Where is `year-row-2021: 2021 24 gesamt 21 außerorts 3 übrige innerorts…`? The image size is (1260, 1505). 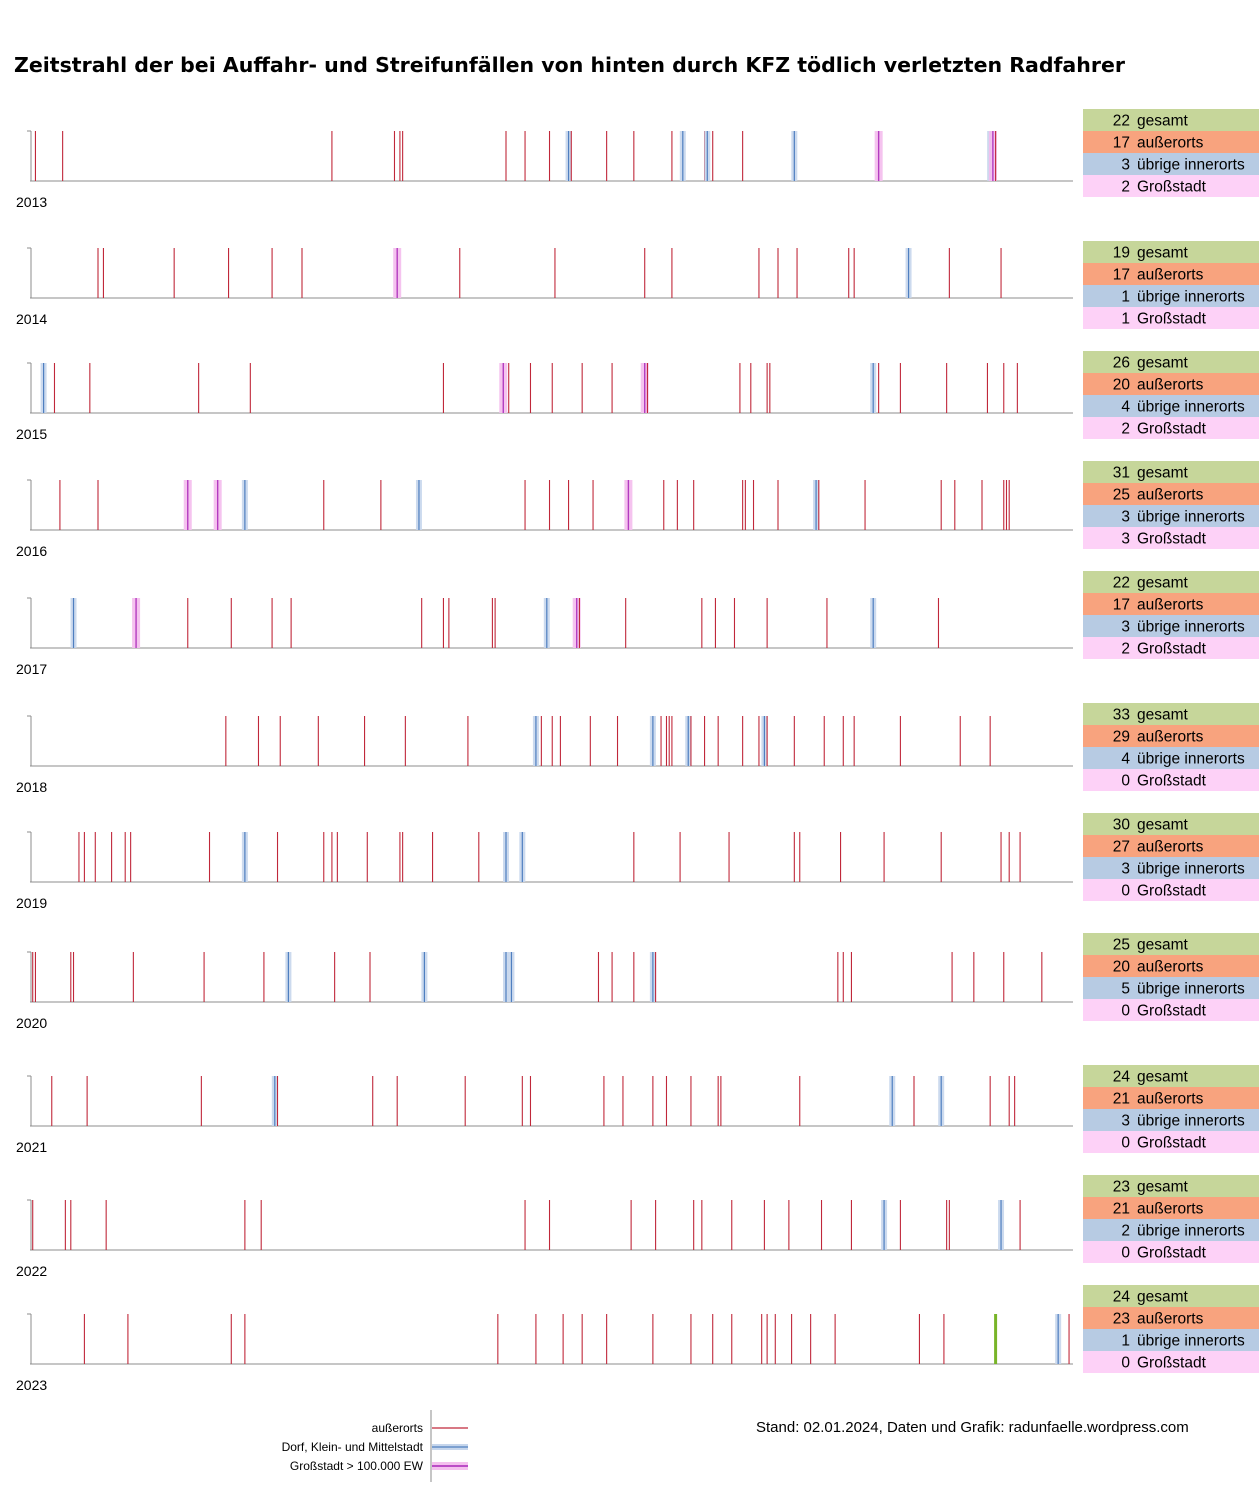 year-row-2021: 2021 24 gesamt 21 außerorts 3 übrige innerorts… is located at coordinates (637, 1110).